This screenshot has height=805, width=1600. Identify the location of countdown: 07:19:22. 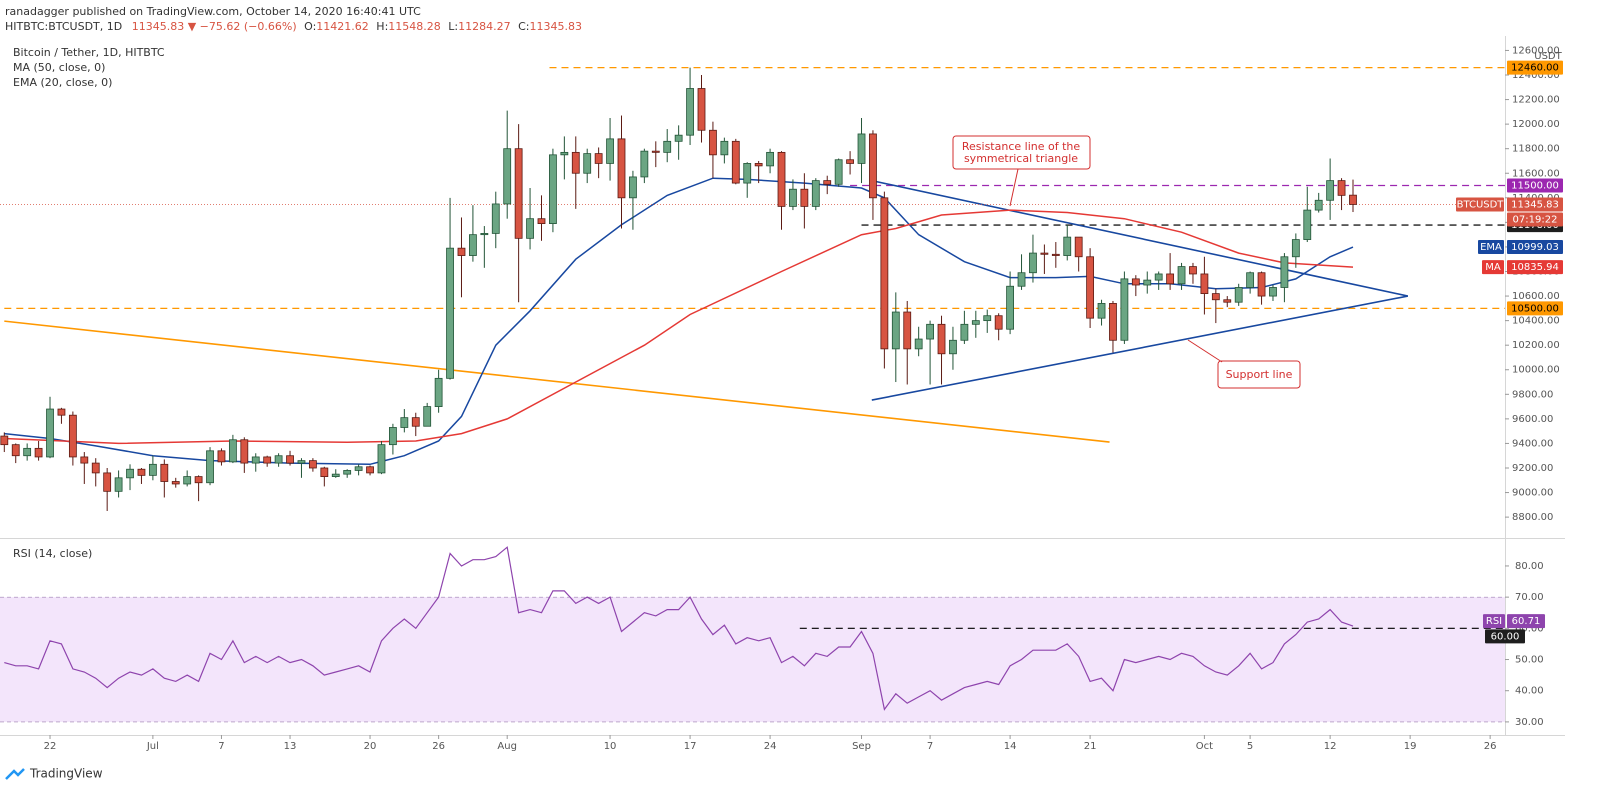
(1535, 219).